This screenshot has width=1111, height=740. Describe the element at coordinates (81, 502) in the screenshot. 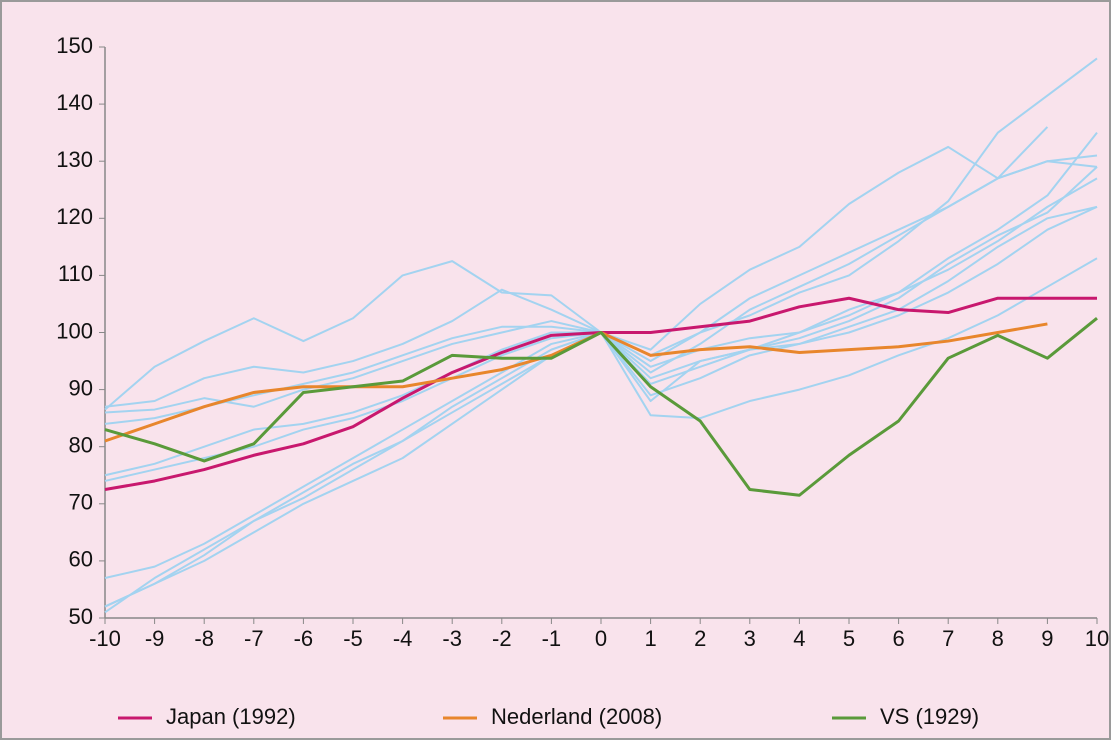

I see `y-tick-label: 70` at that location.